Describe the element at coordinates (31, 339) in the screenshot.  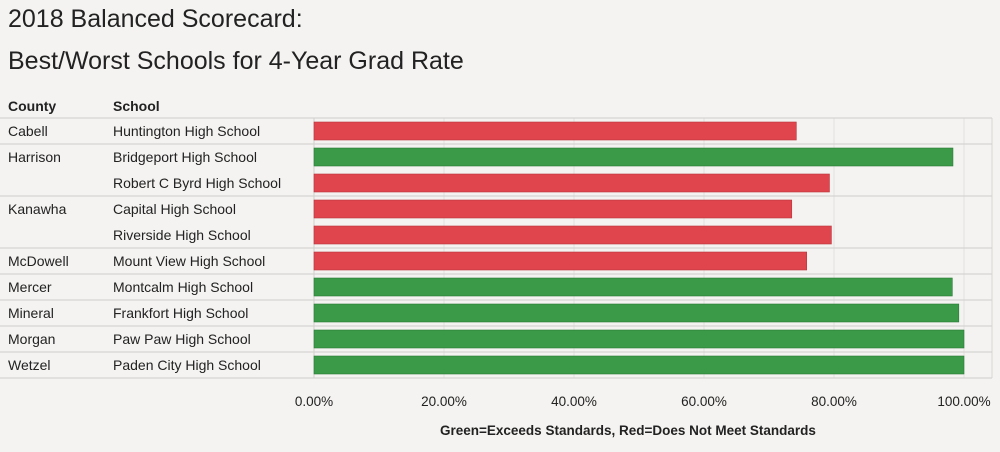
I see `county-label: Morgan` at that location.